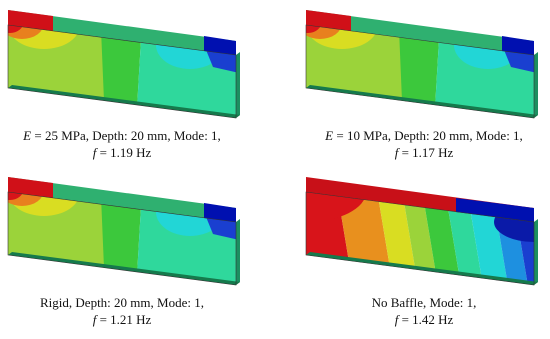 This screenshot has width=550, height=339. I want to click on caption-text: No Baffle, Mode: 1,, so click(424, 302).